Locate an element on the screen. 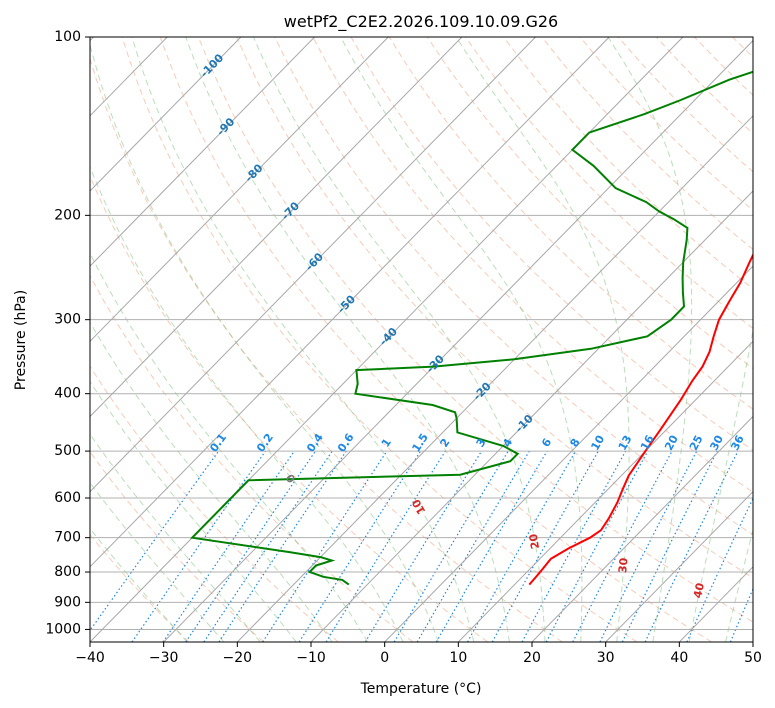 This screenshot has height=708, width=775. temperature-profile-line is located at coordinates (640, 419).